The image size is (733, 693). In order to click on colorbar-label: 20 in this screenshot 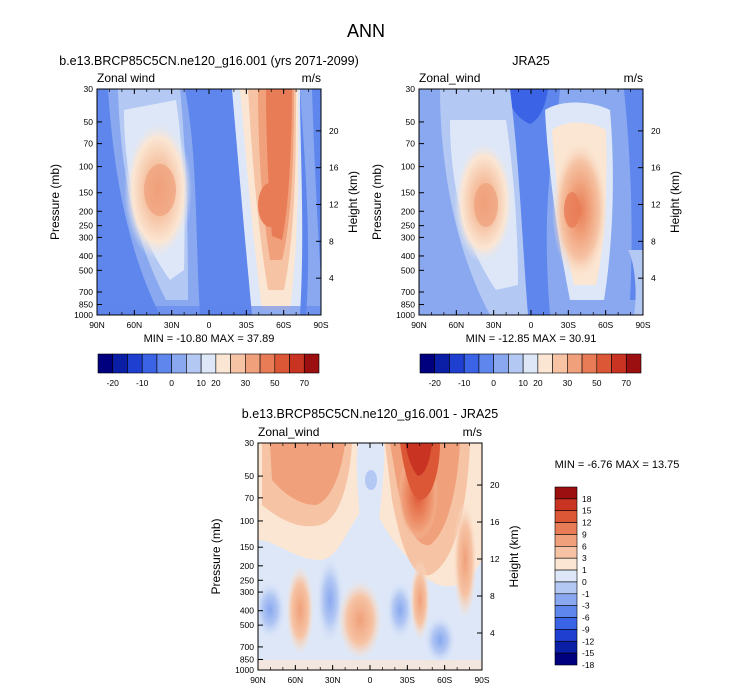, I will do `click(538, 383)`.